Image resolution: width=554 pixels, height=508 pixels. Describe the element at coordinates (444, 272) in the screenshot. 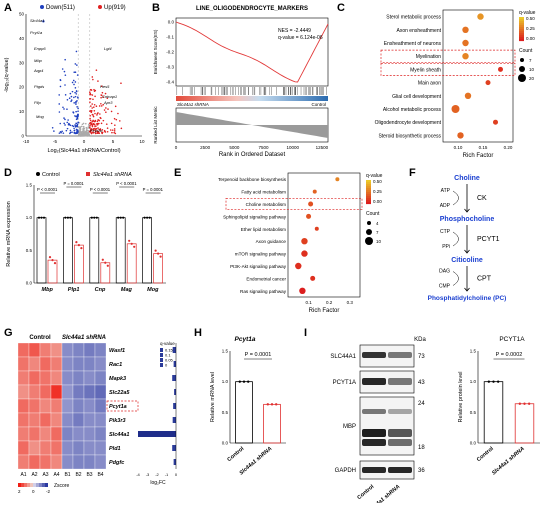

I see `cofactor-in: DAG` at that location.